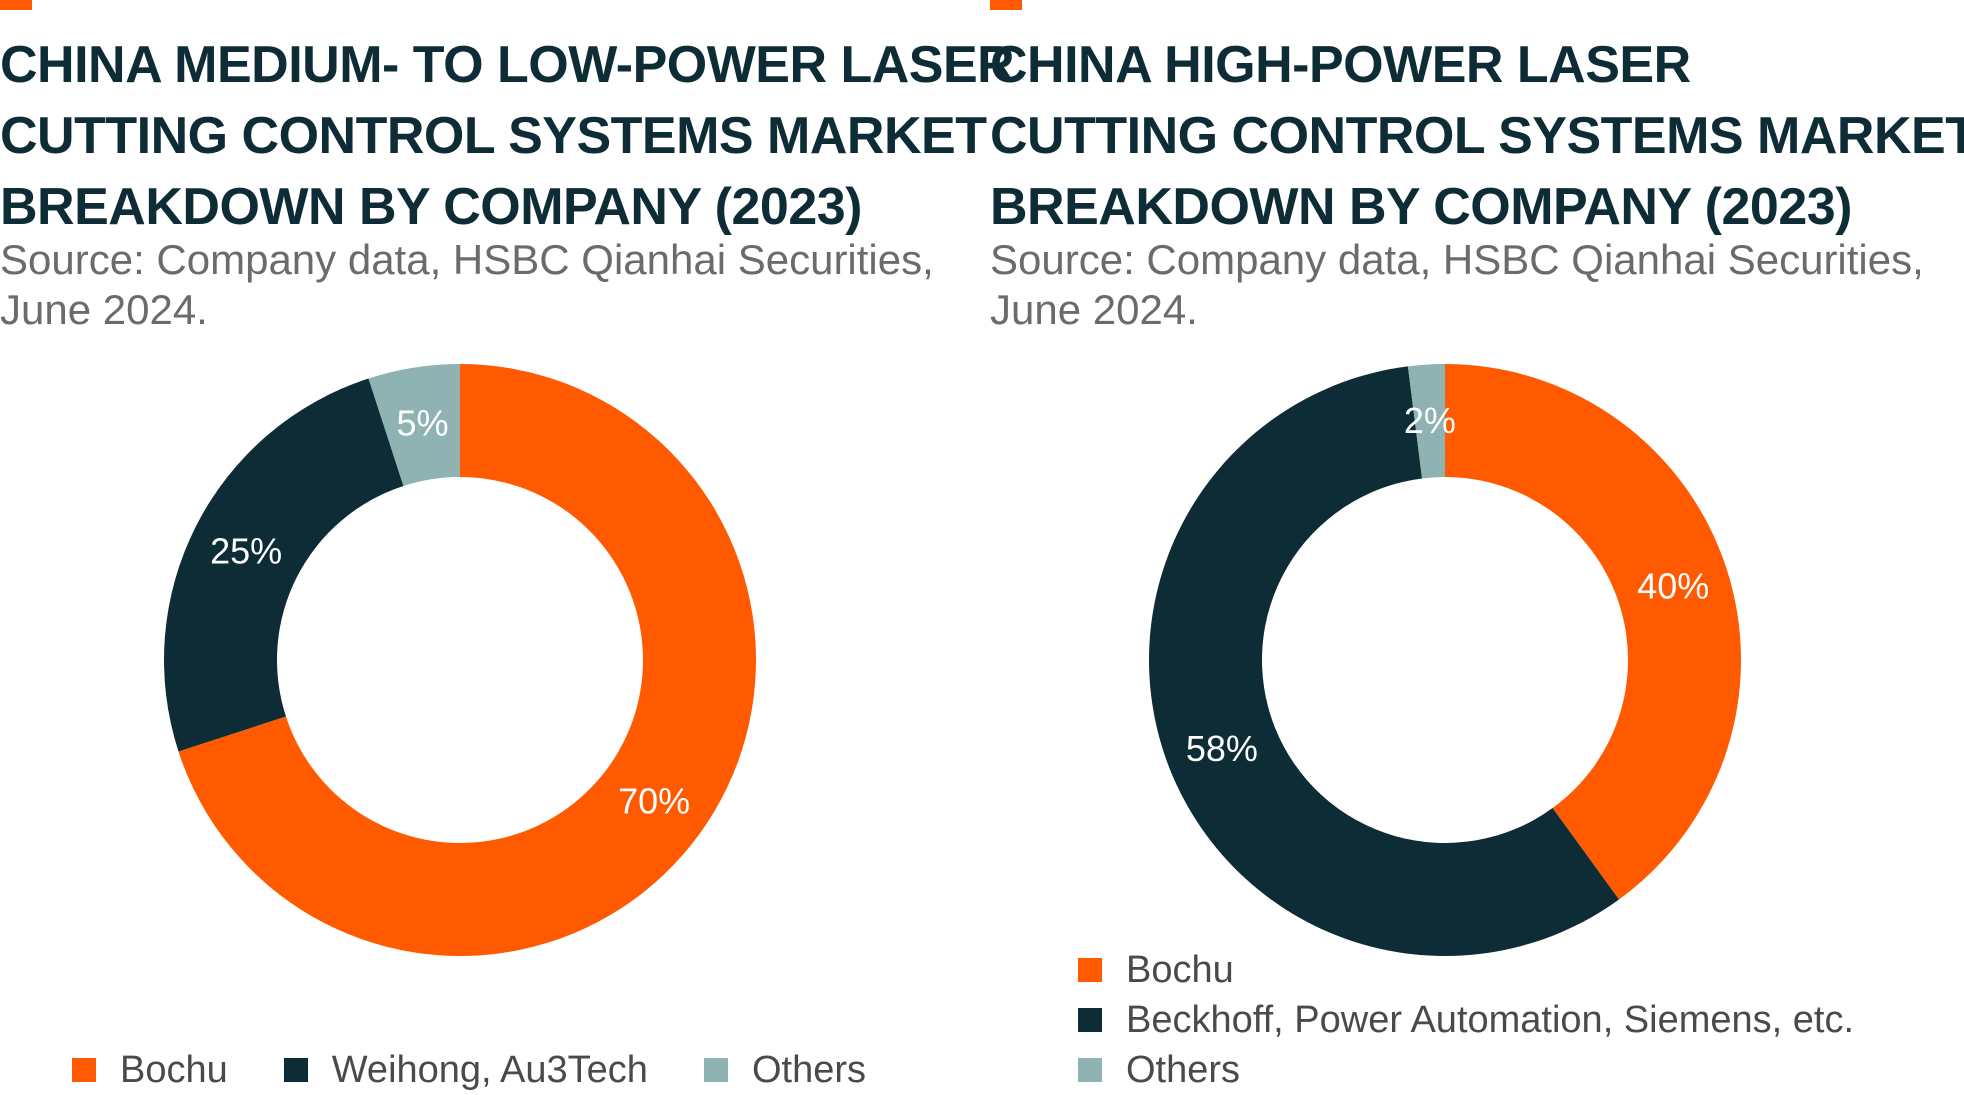 This screenshot has width=1964, height=1095. I want to click on slice-label: 40%, so click(1673, 585).